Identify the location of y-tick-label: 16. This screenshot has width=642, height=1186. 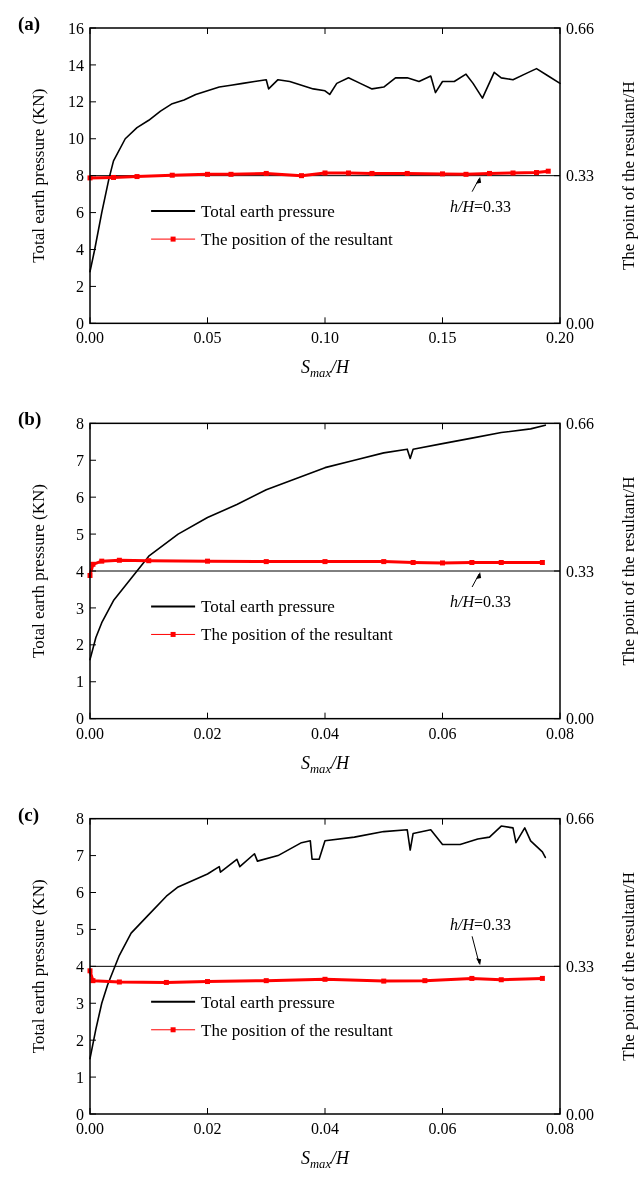
(76, 28).